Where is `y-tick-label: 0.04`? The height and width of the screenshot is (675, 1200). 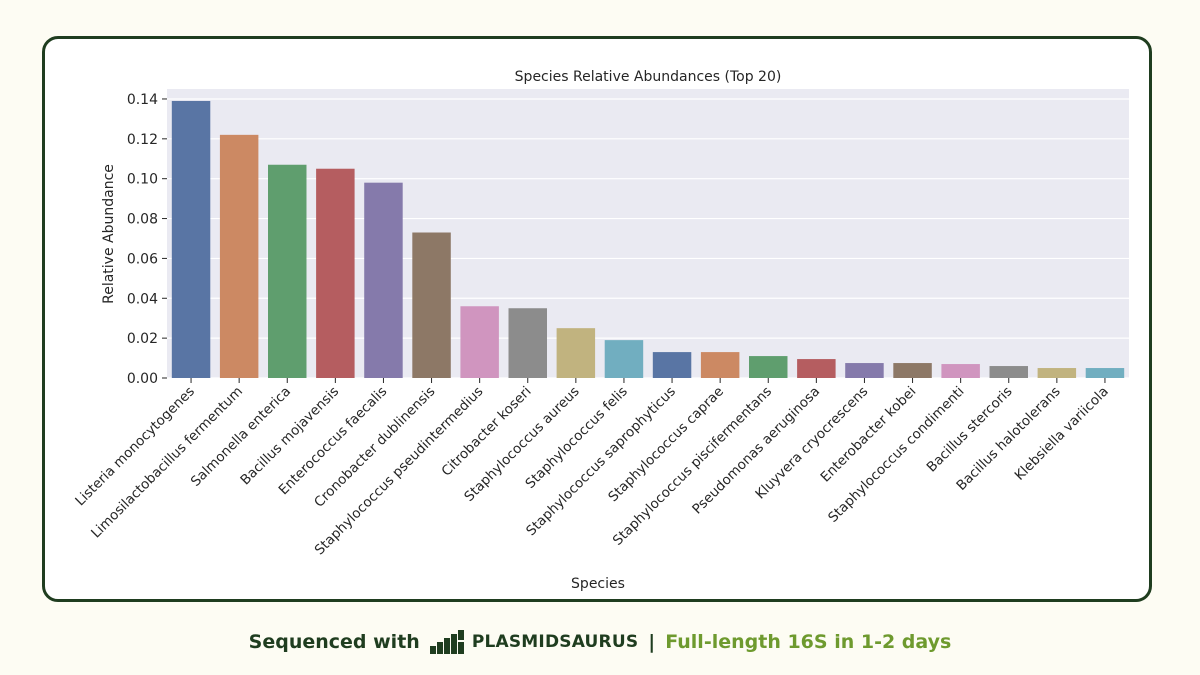 y-tick-label: 0.04 is located at coordinates (142, 299).